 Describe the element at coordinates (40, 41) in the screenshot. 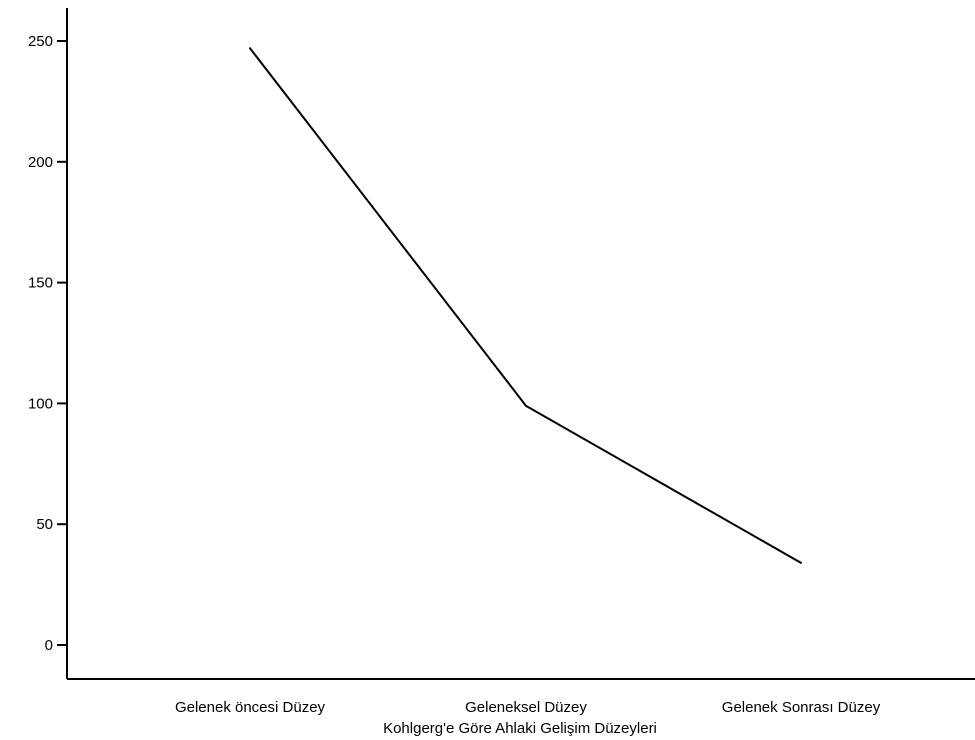

I see `y-tick-label: 250` at that location.